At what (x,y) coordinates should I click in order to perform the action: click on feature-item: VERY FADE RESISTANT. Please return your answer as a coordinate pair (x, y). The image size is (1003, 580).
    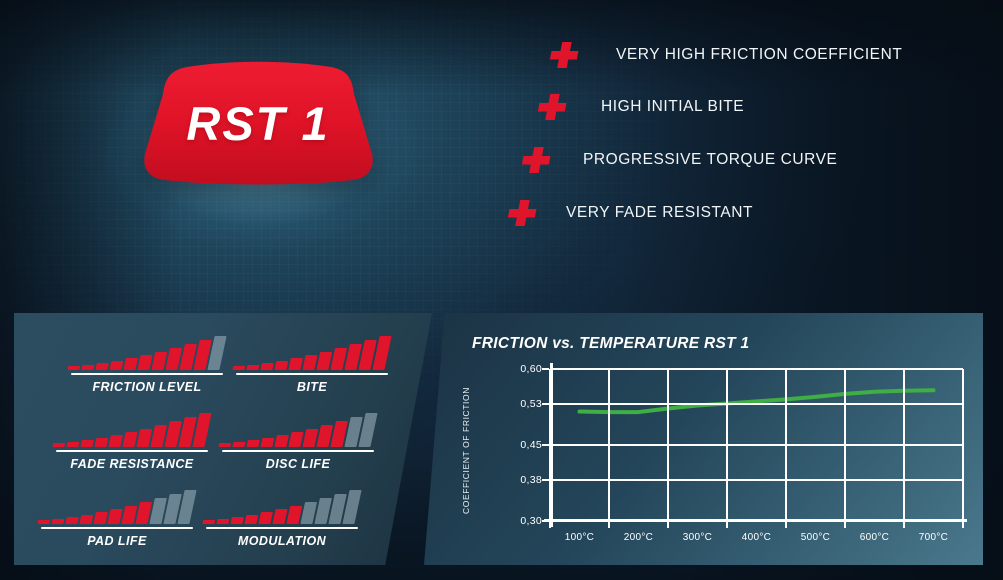
    Looking at the image, I should click on (630, 213).